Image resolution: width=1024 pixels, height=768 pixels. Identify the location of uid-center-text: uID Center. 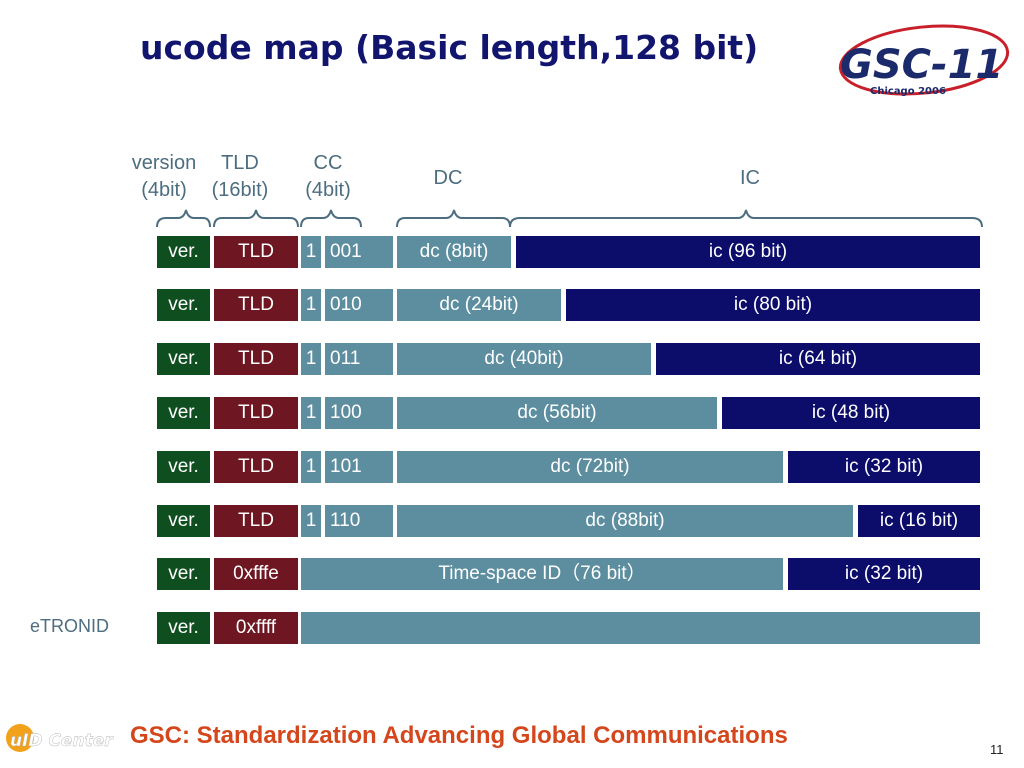
(62, 741).